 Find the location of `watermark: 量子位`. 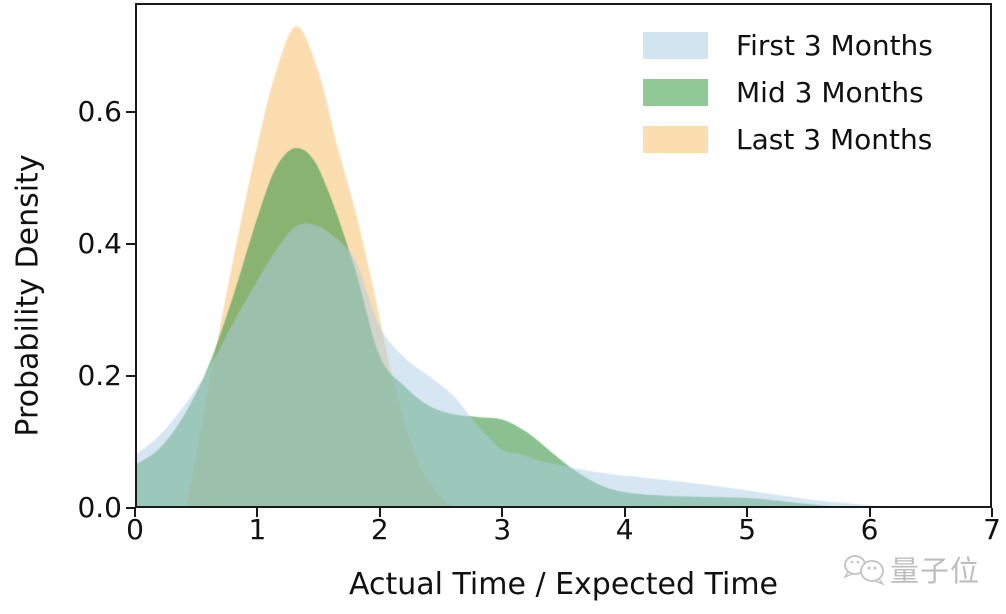

watermark: 量子位 is located at coordinates (911, 569).